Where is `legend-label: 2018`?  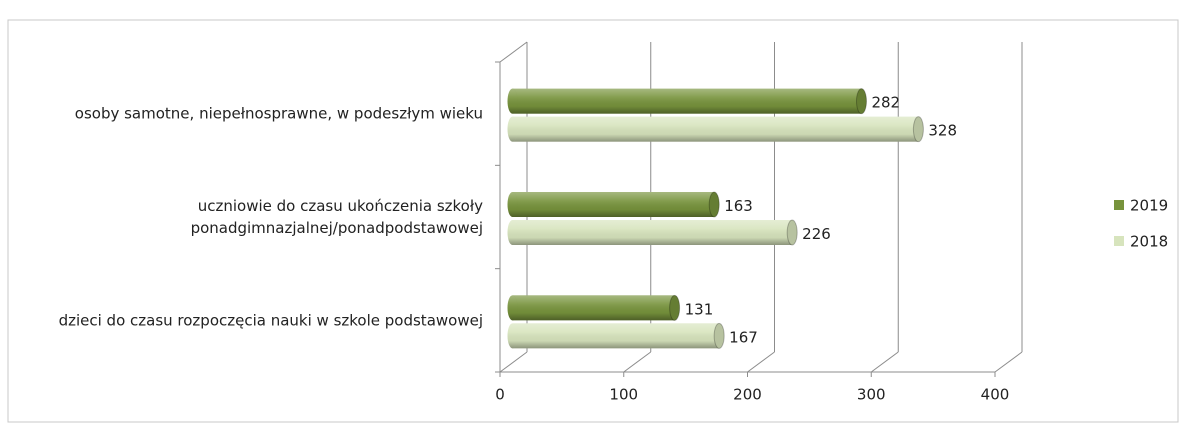
legend-label: 2018 is located at coordinates (1149, 242).